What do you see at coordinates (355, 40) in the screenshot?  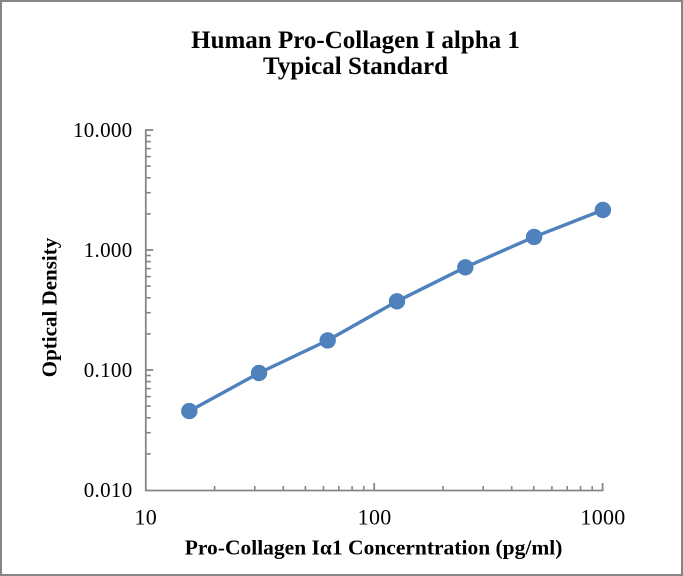 I see `svg-text: Human Pro-Collagen I alpha 1` at bounding box center [355, 40].